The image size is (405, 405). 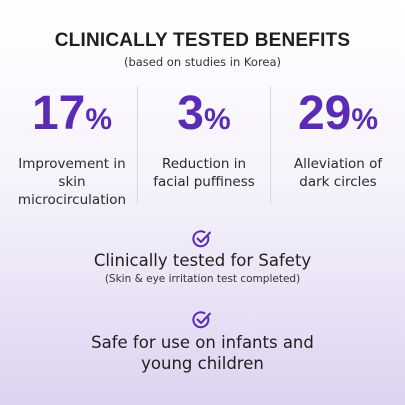 I want to click on claim-note: (Skin & eye irritation test completed), so click(x=202, y=279).